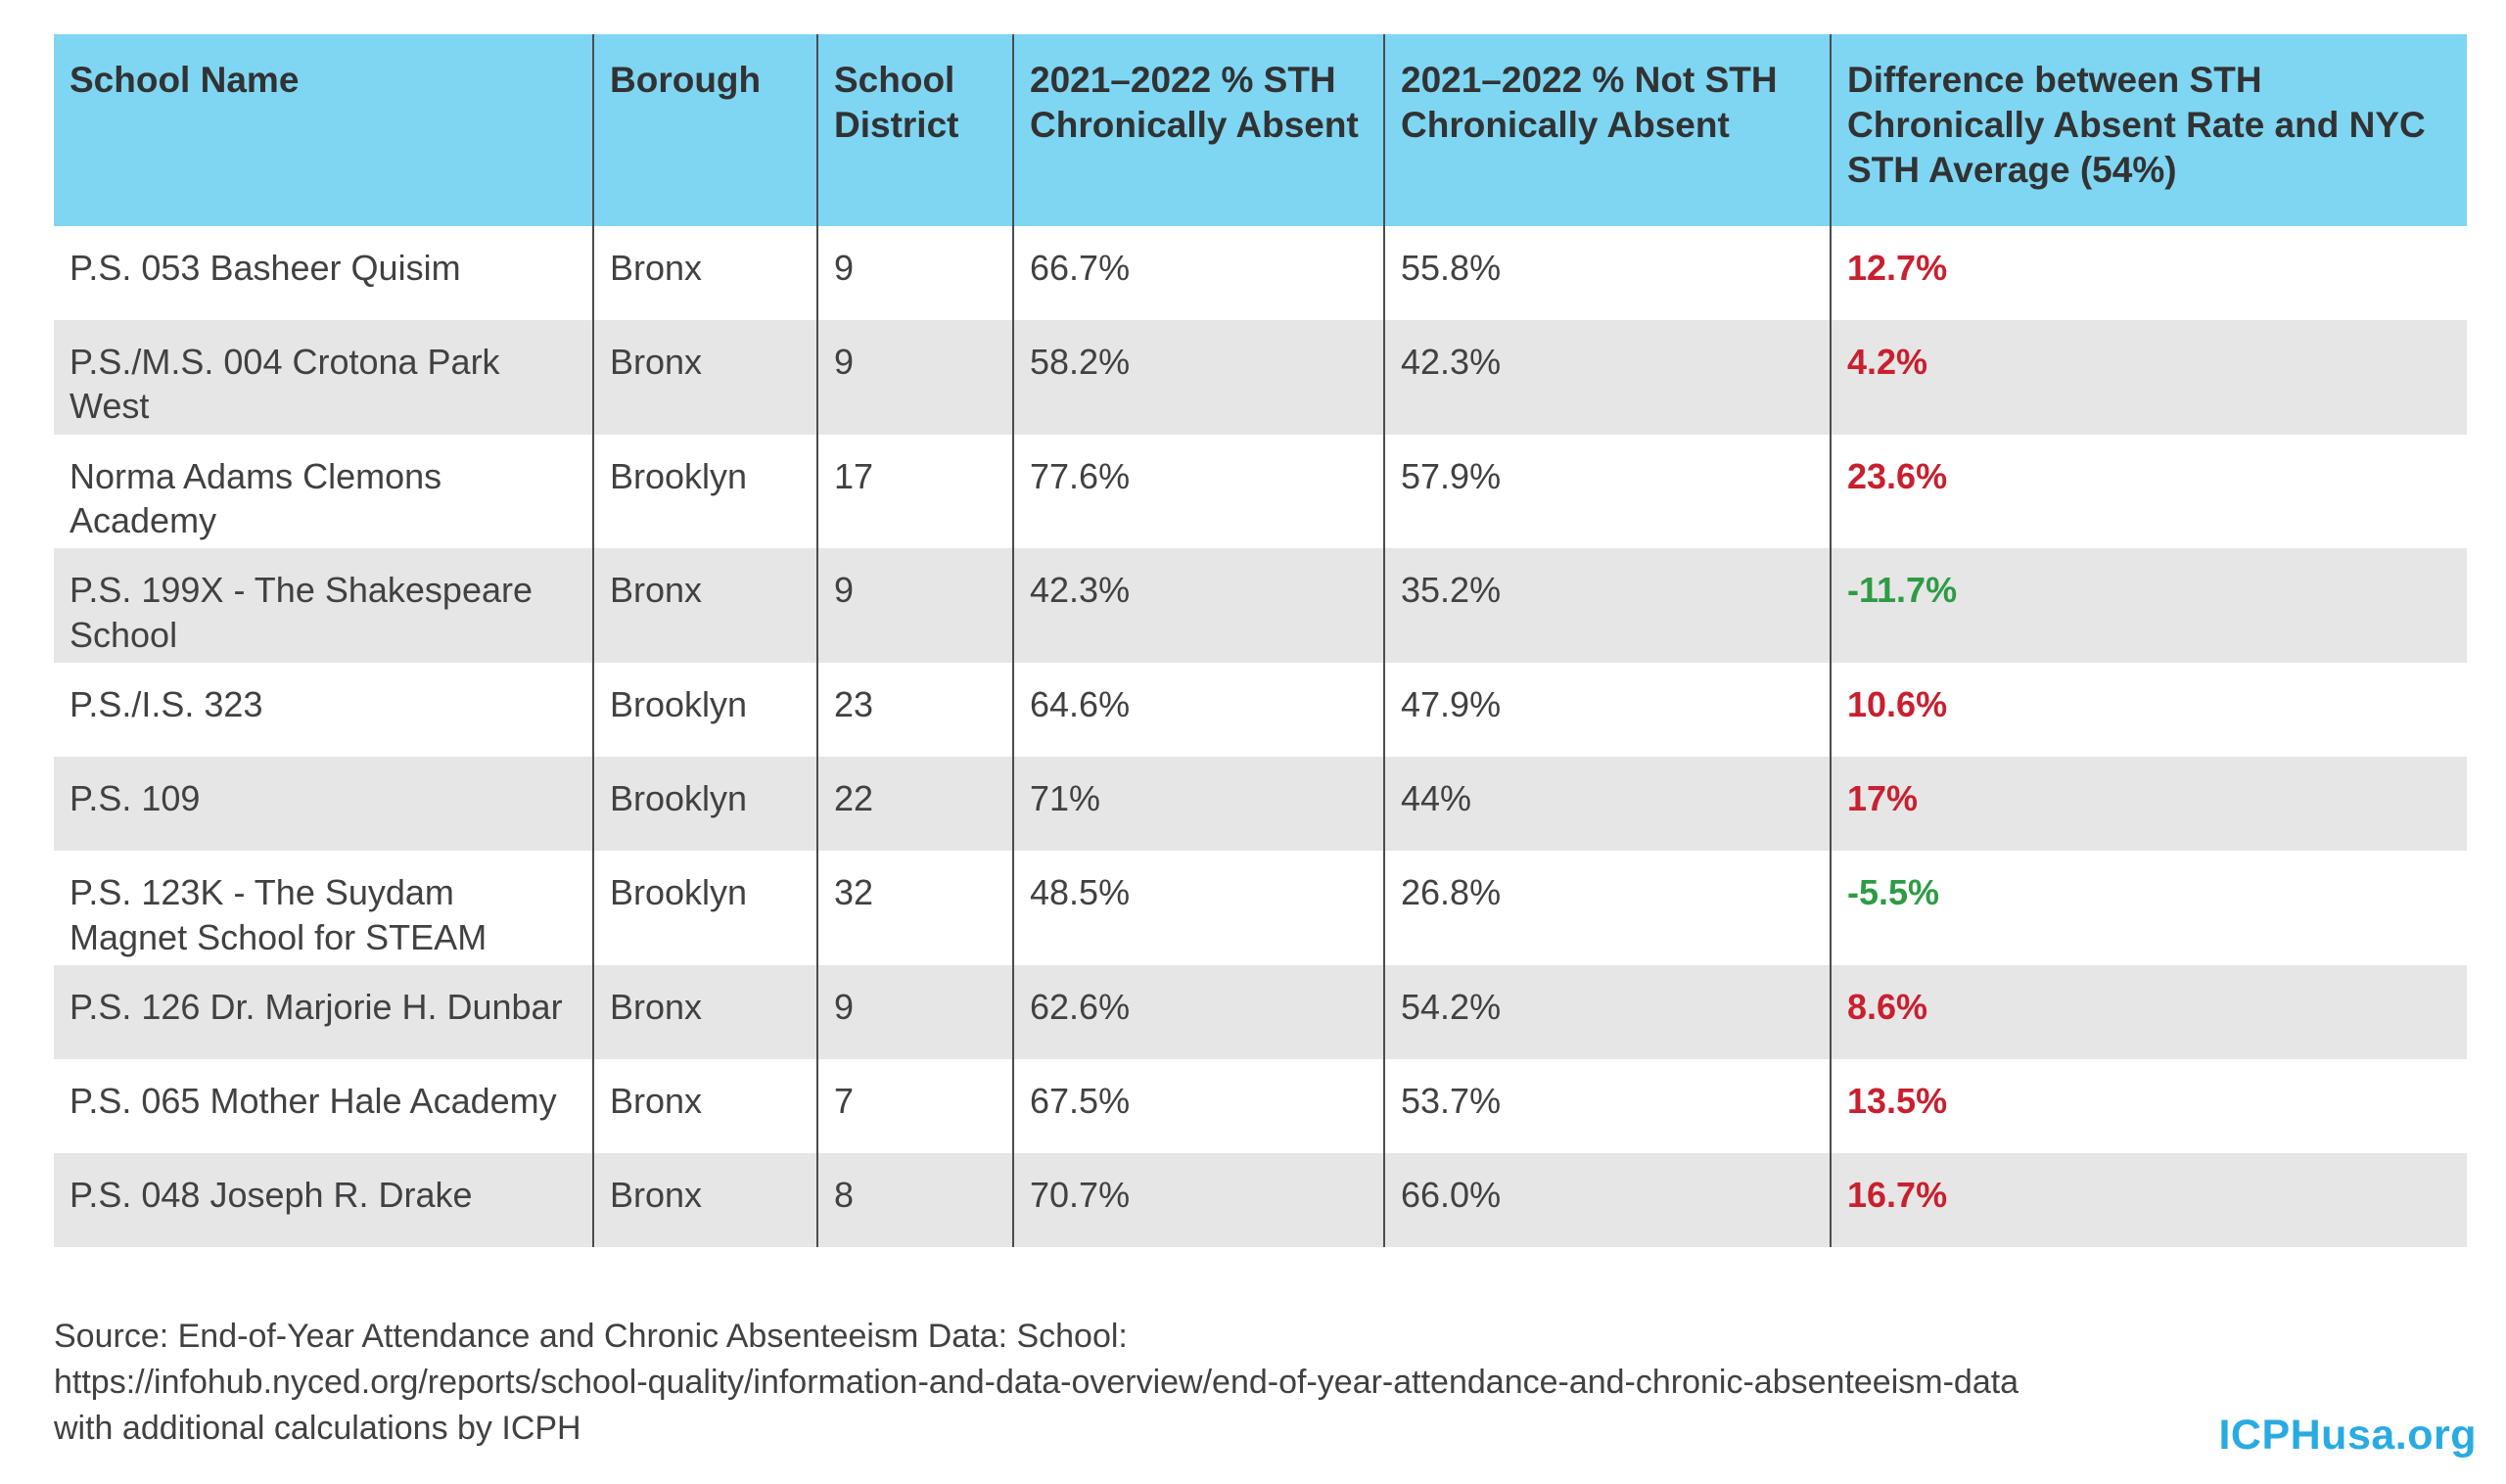 The image size is (2506, 1484). I want to click on cell-school-name: P.S. 053 Basheer Quisim, so click(324, 273).